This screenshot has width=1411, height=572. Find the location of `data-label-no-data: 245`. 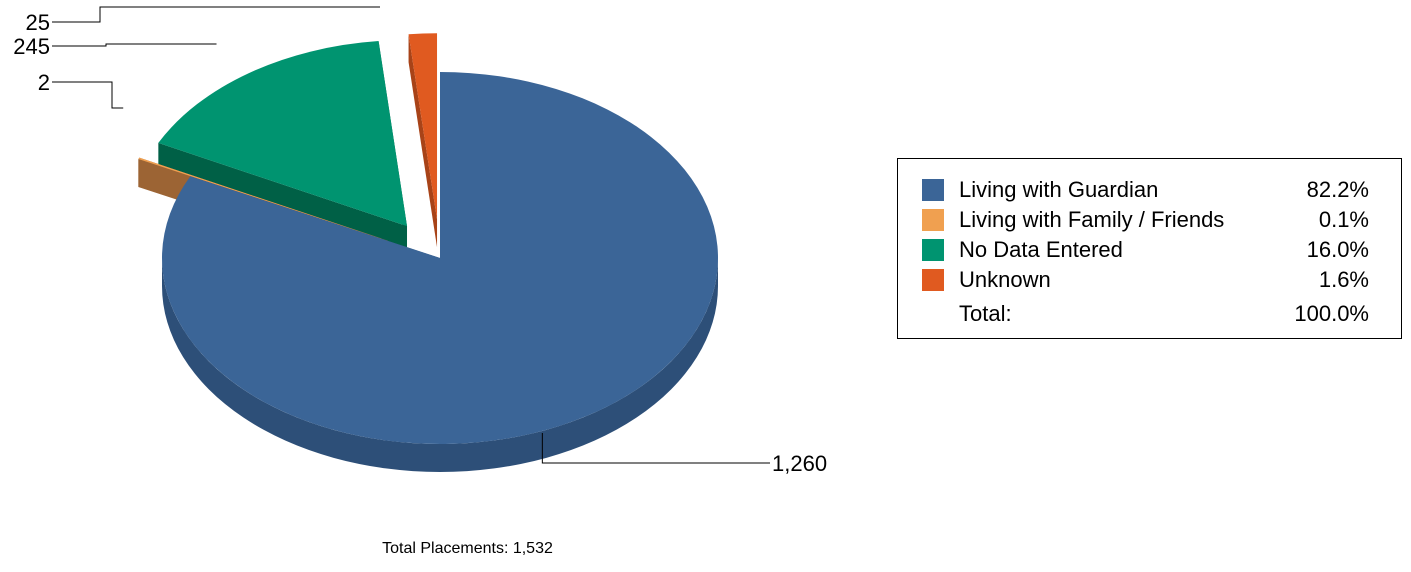

data-label-no-data: 245 is located at coordinates (115, 46).